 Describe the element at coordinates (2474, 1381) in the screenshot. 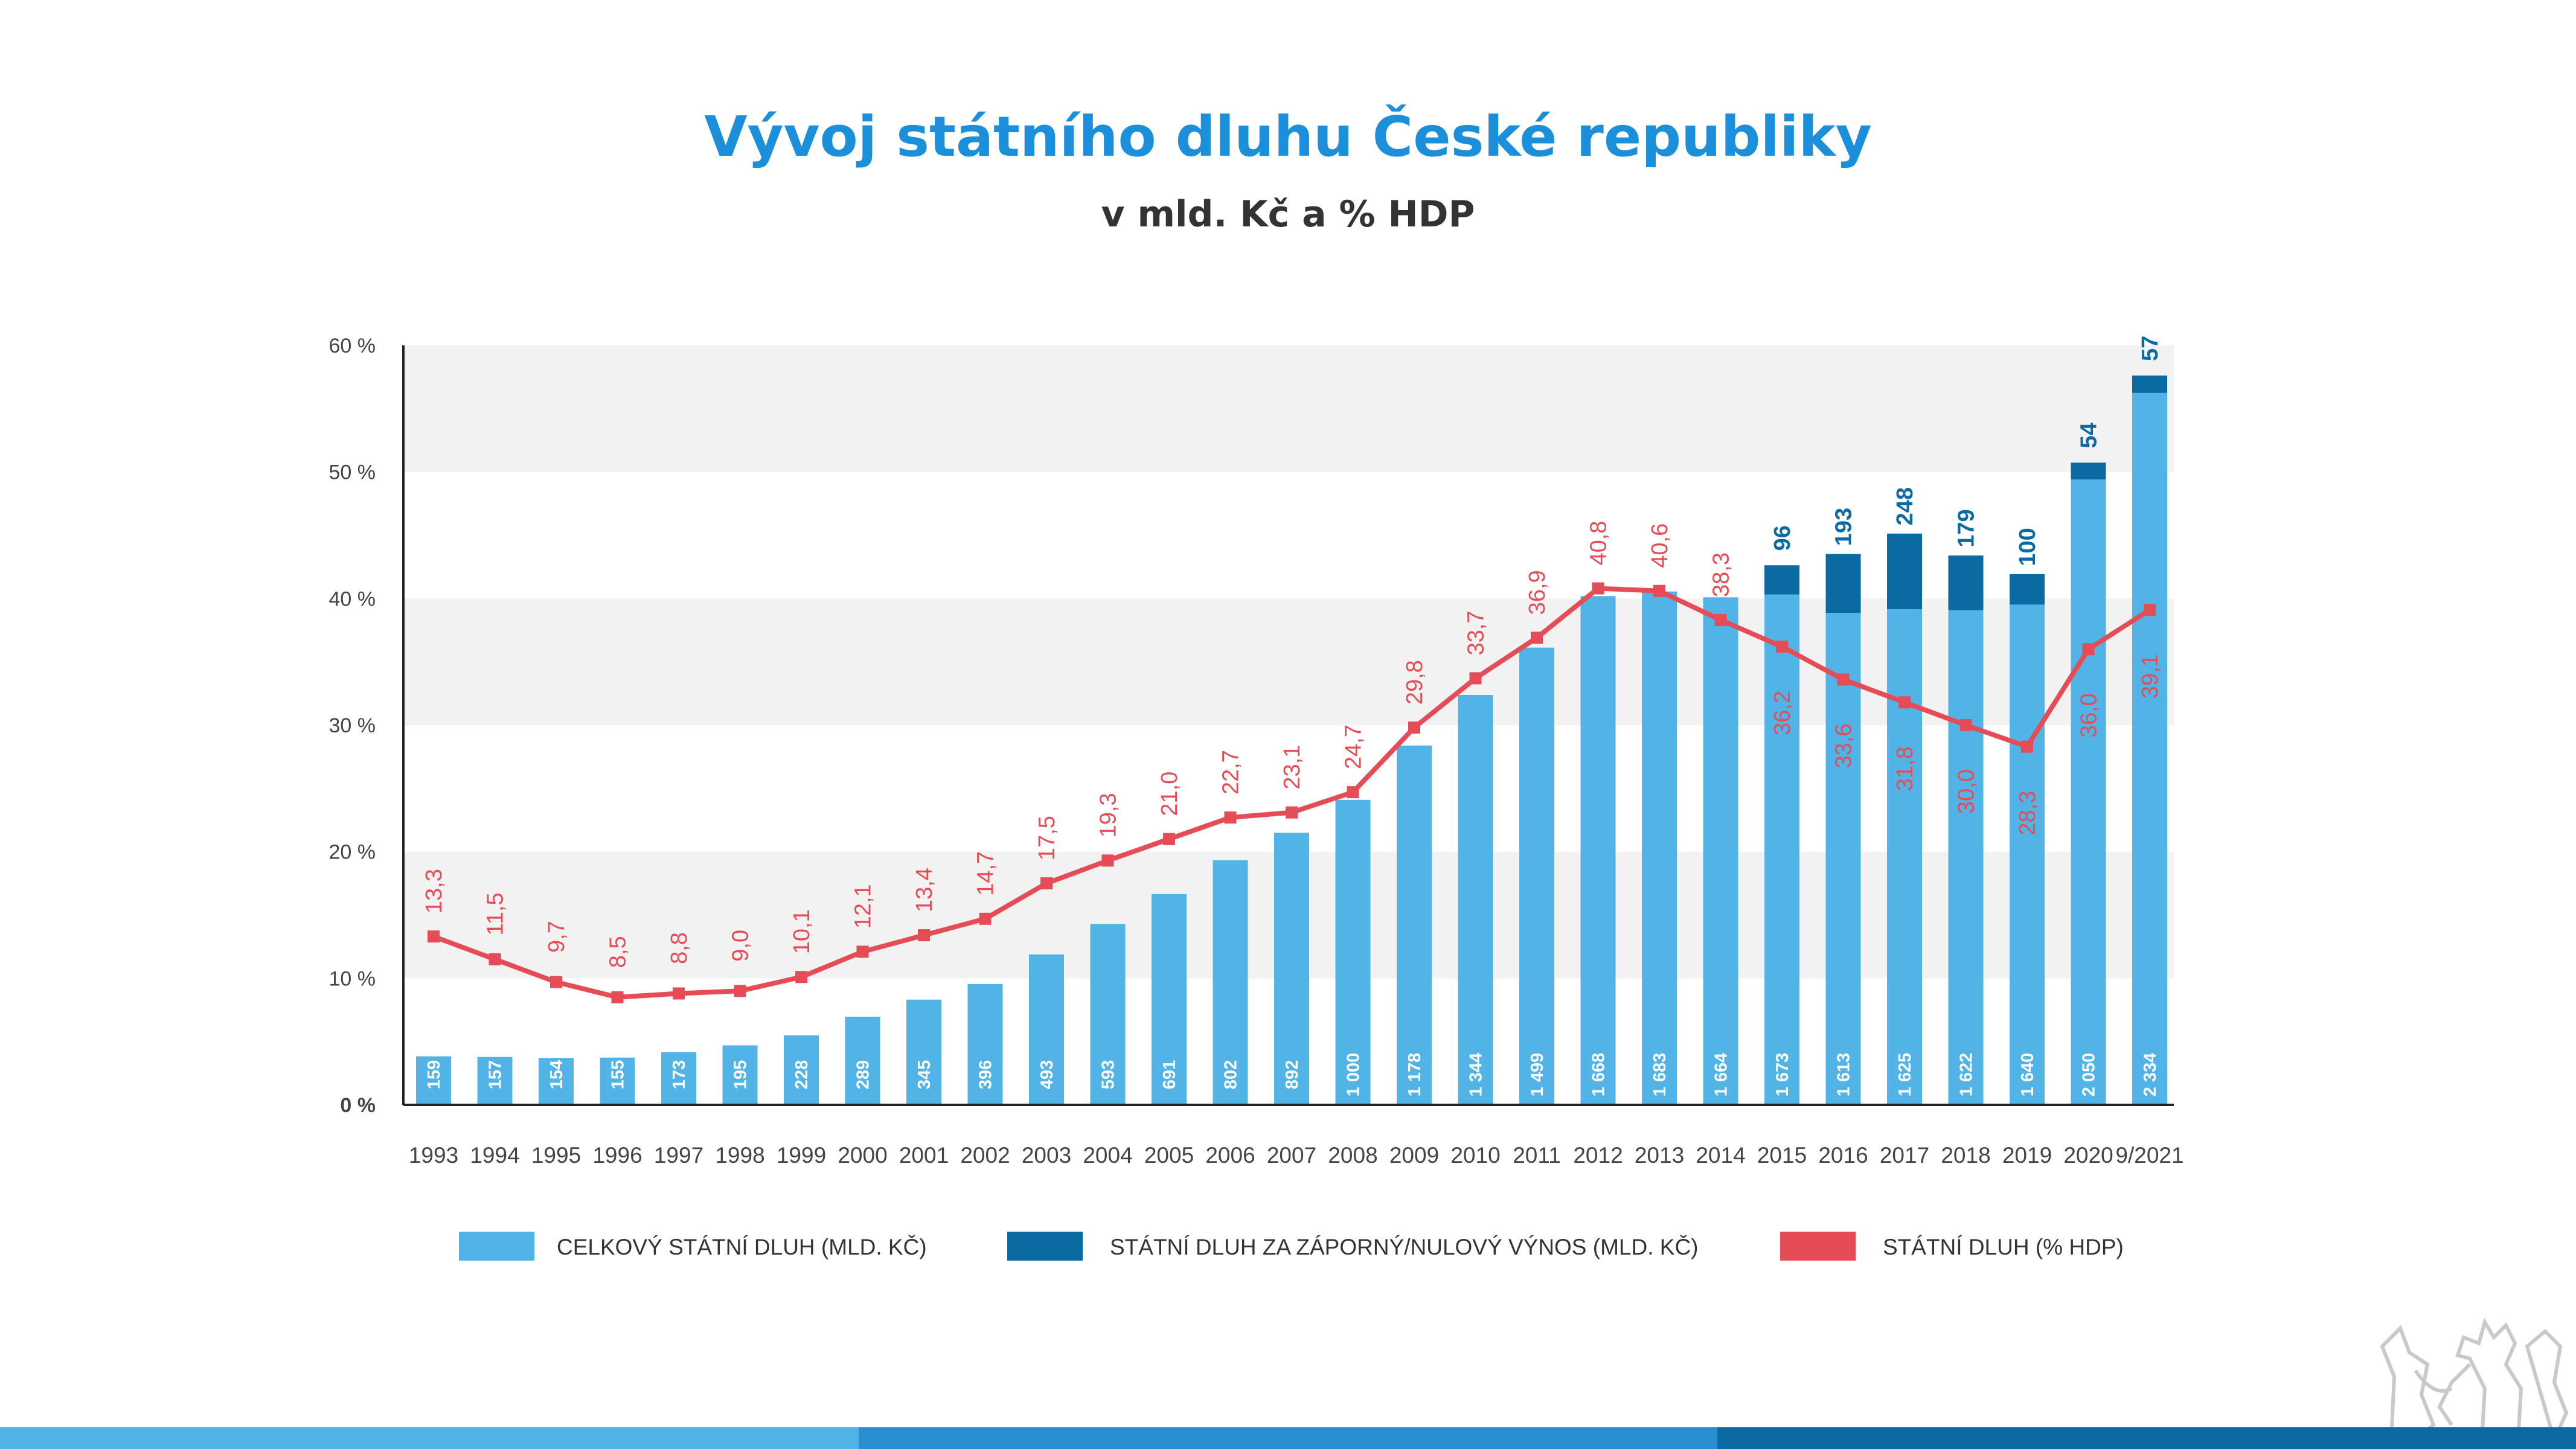

I see `czech-lion-emblem-icon` at that location.